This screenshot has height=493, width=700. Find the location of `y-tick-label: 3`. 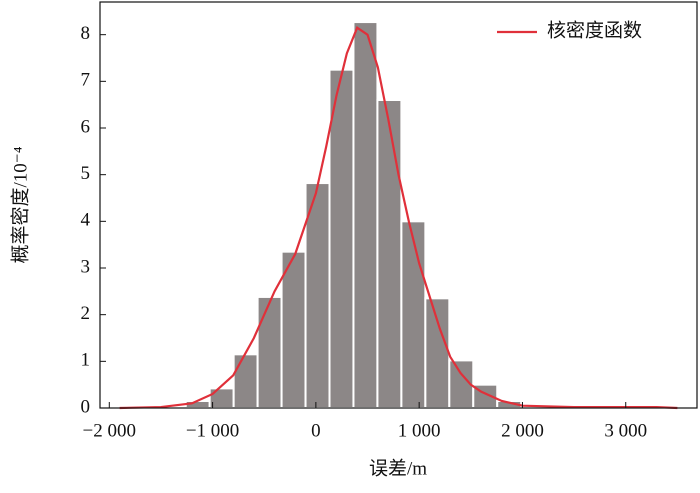

y-tick-label: 3 is located at coordinates (86, 266).